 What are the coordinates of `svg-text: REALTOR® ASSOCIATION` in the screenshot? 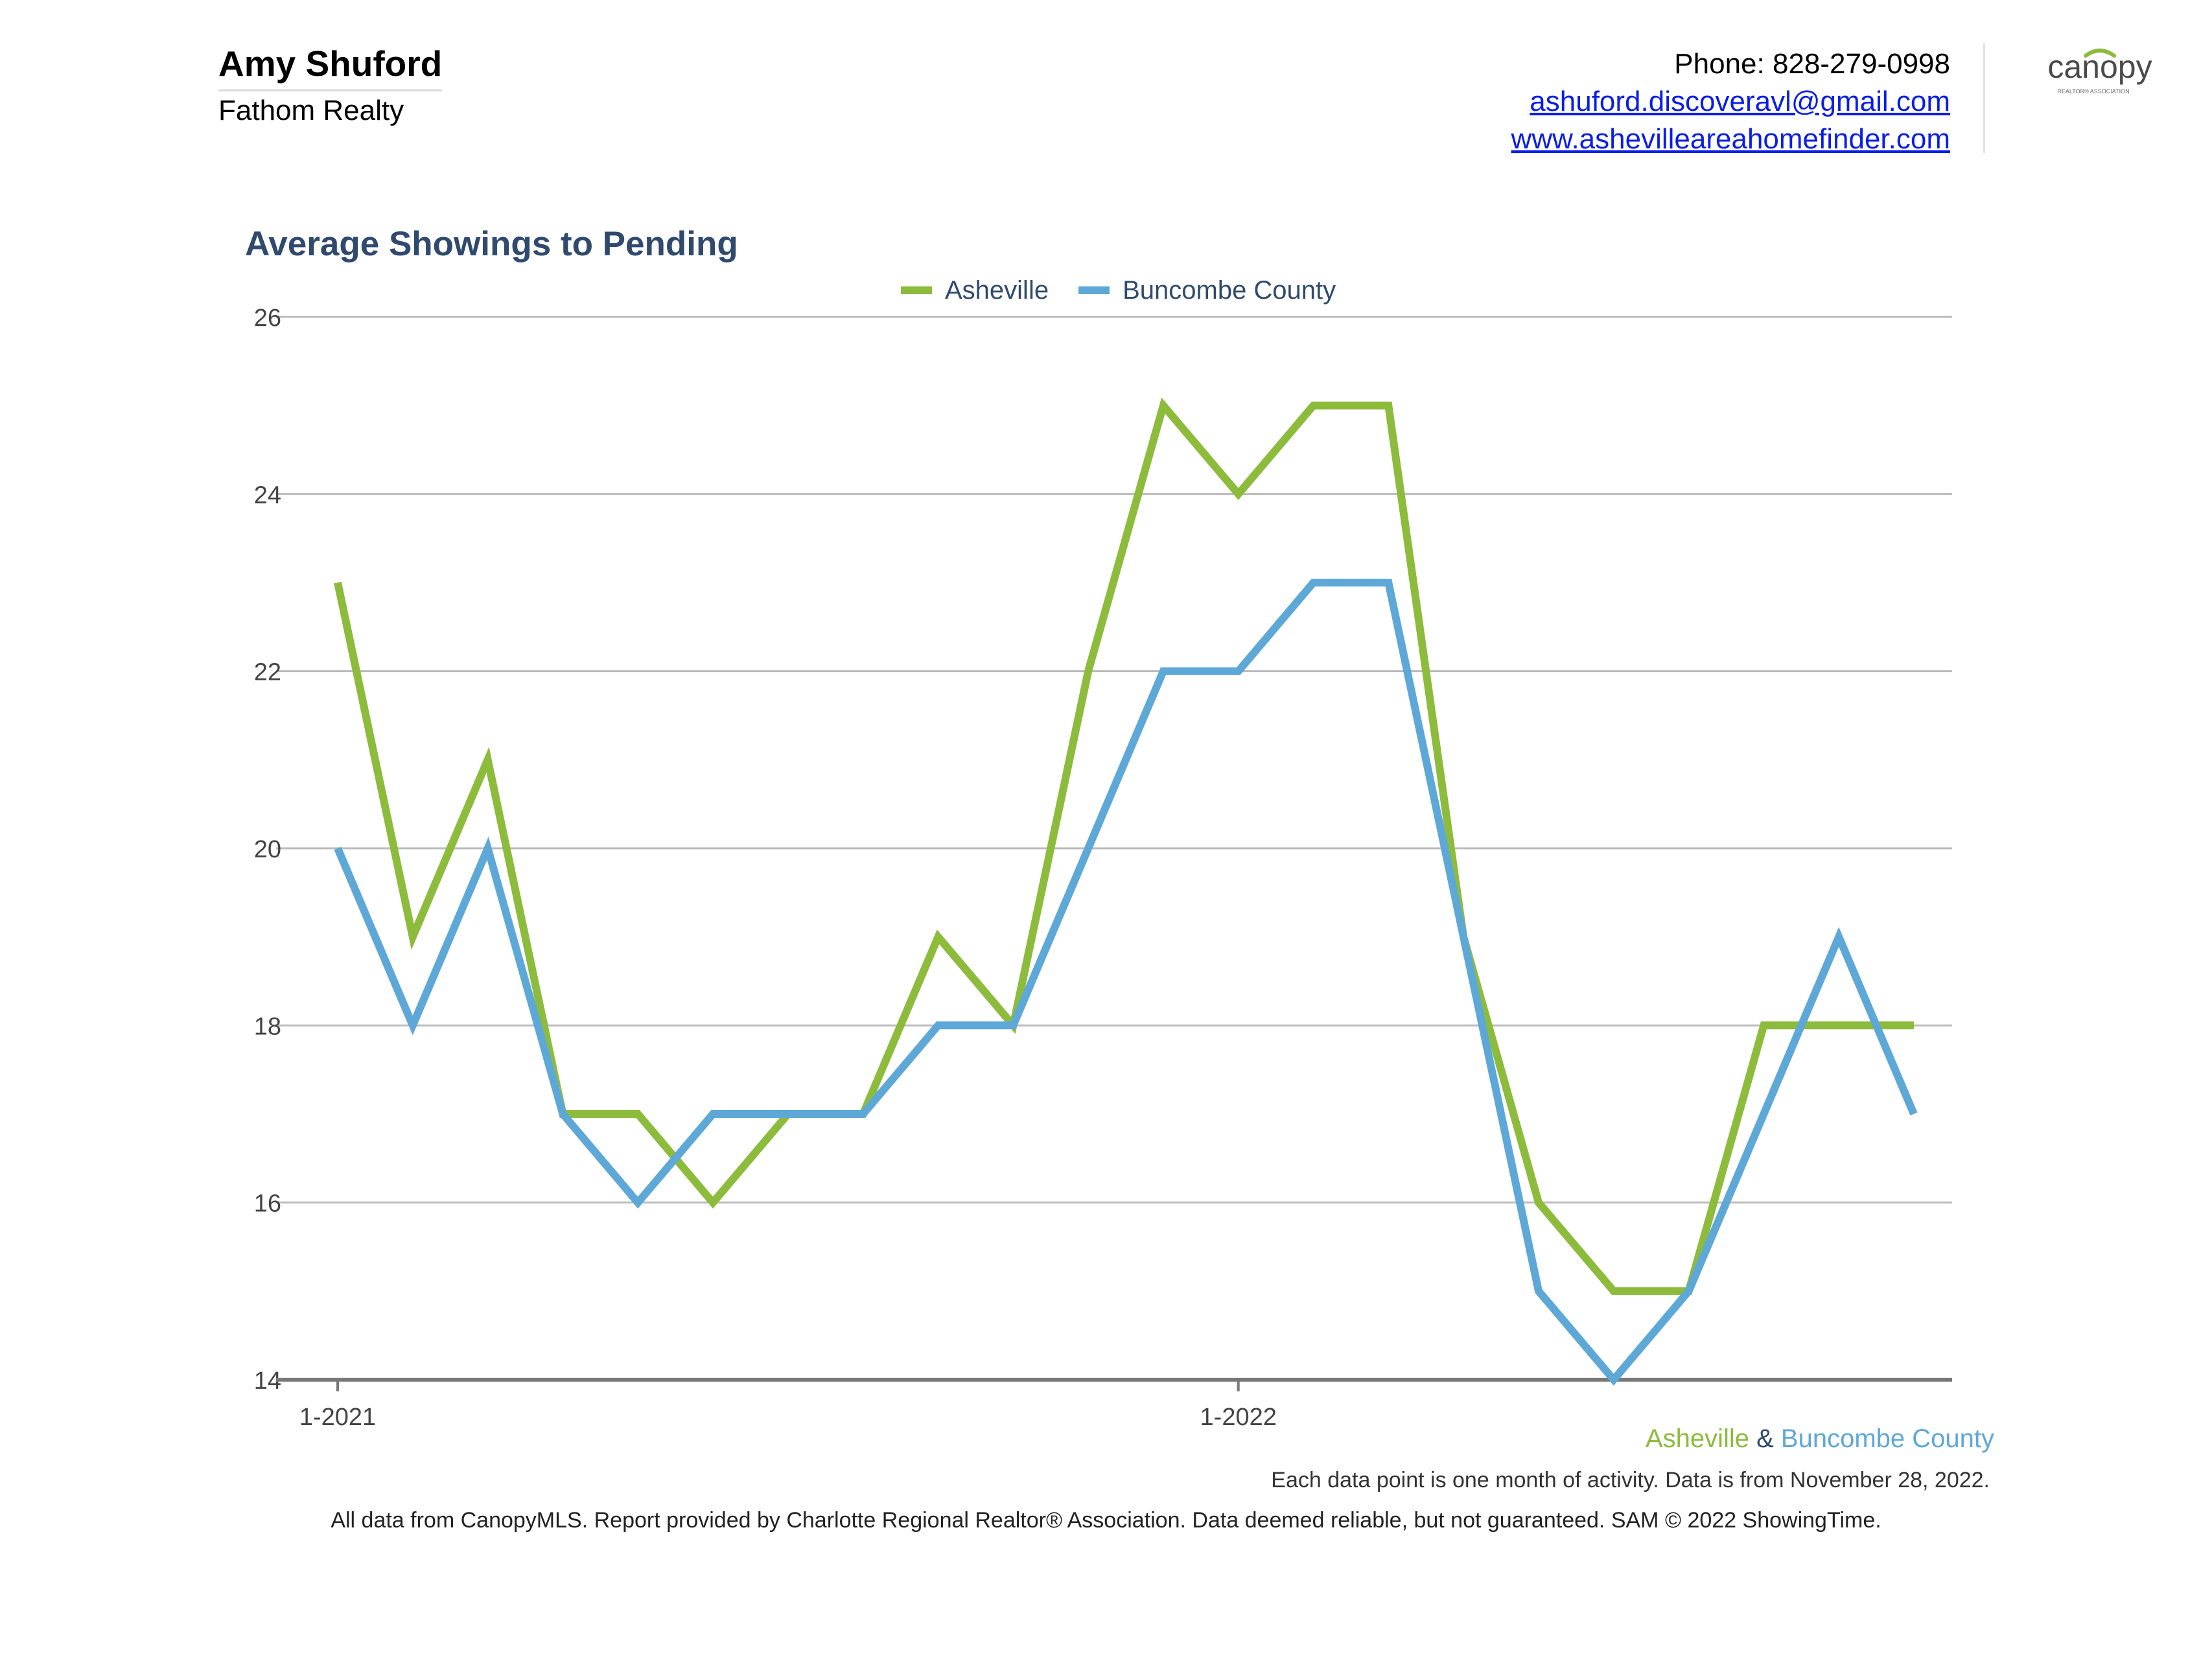 It's located at (2093, 92).